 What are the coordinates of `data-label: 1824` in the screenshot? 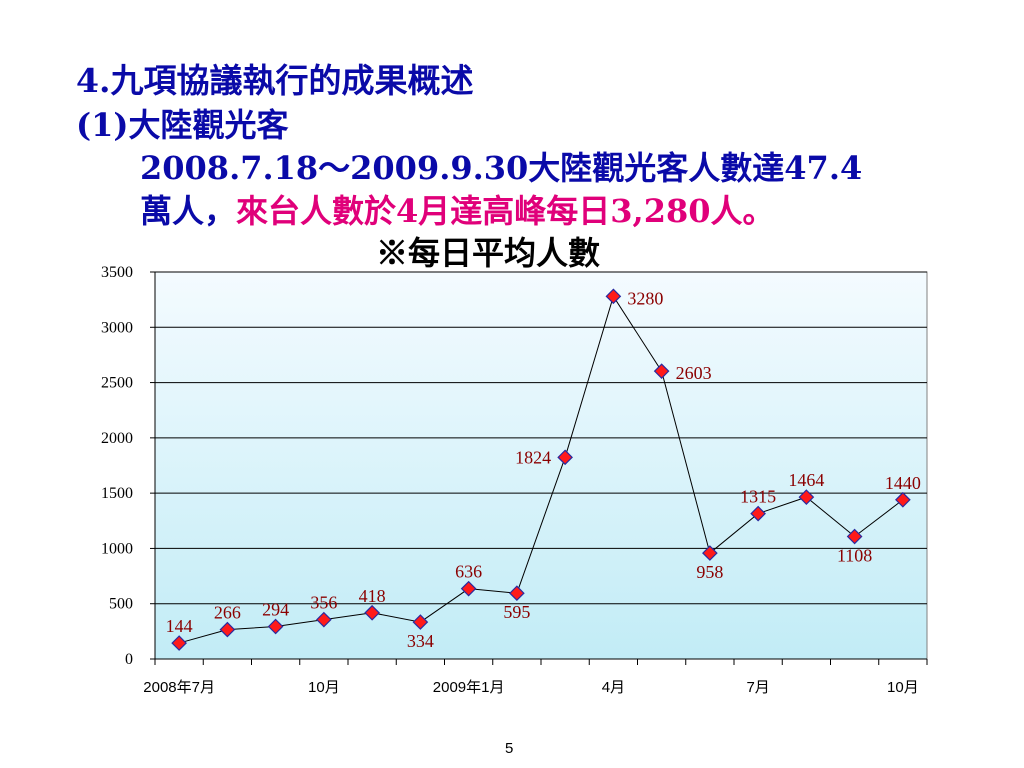 It's located at (533, 457).